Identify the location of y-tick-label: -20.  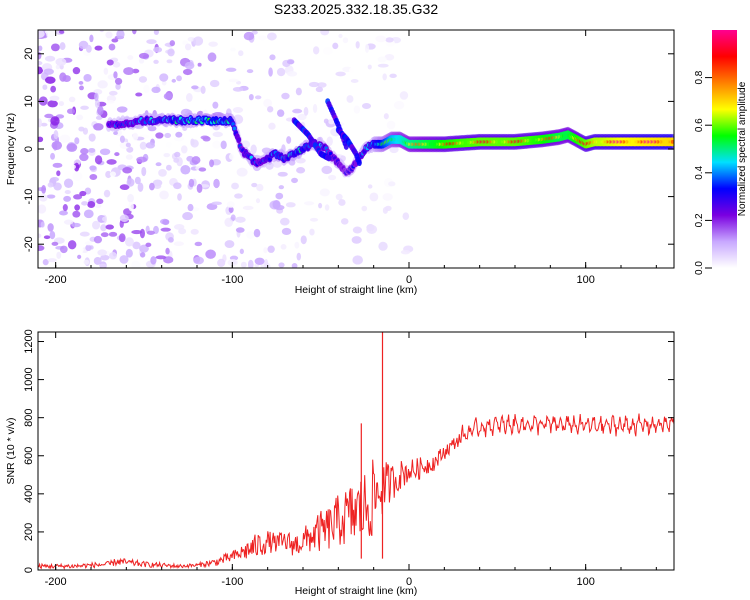
(29, 244).